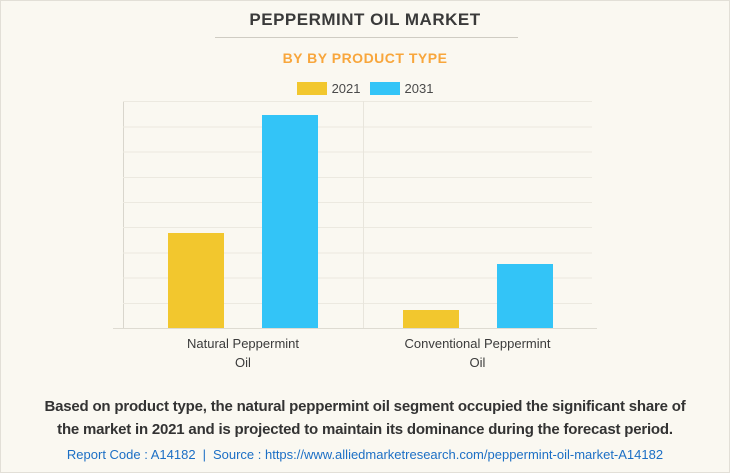 This screenshot has height=473, width=730. Describe the element at coordinates (401, 88) in the screenshot. I see `legend-item-2031: 2031` at that location.